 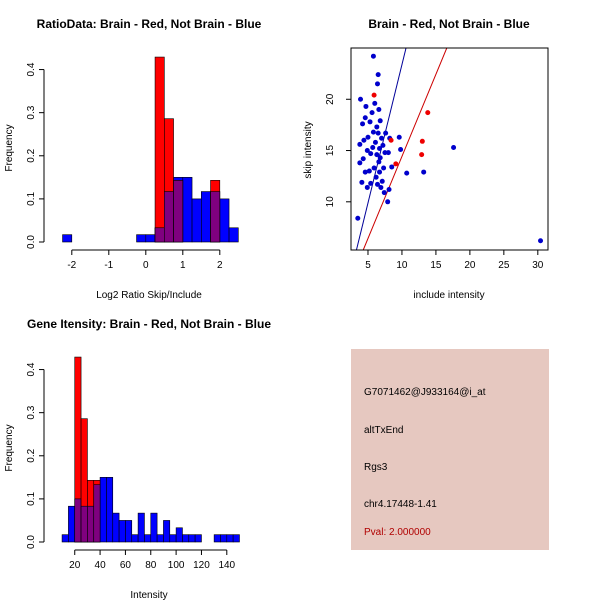 I want to click on probe-id: G7071462@J933164@i_at, so click(x=425, y=392).